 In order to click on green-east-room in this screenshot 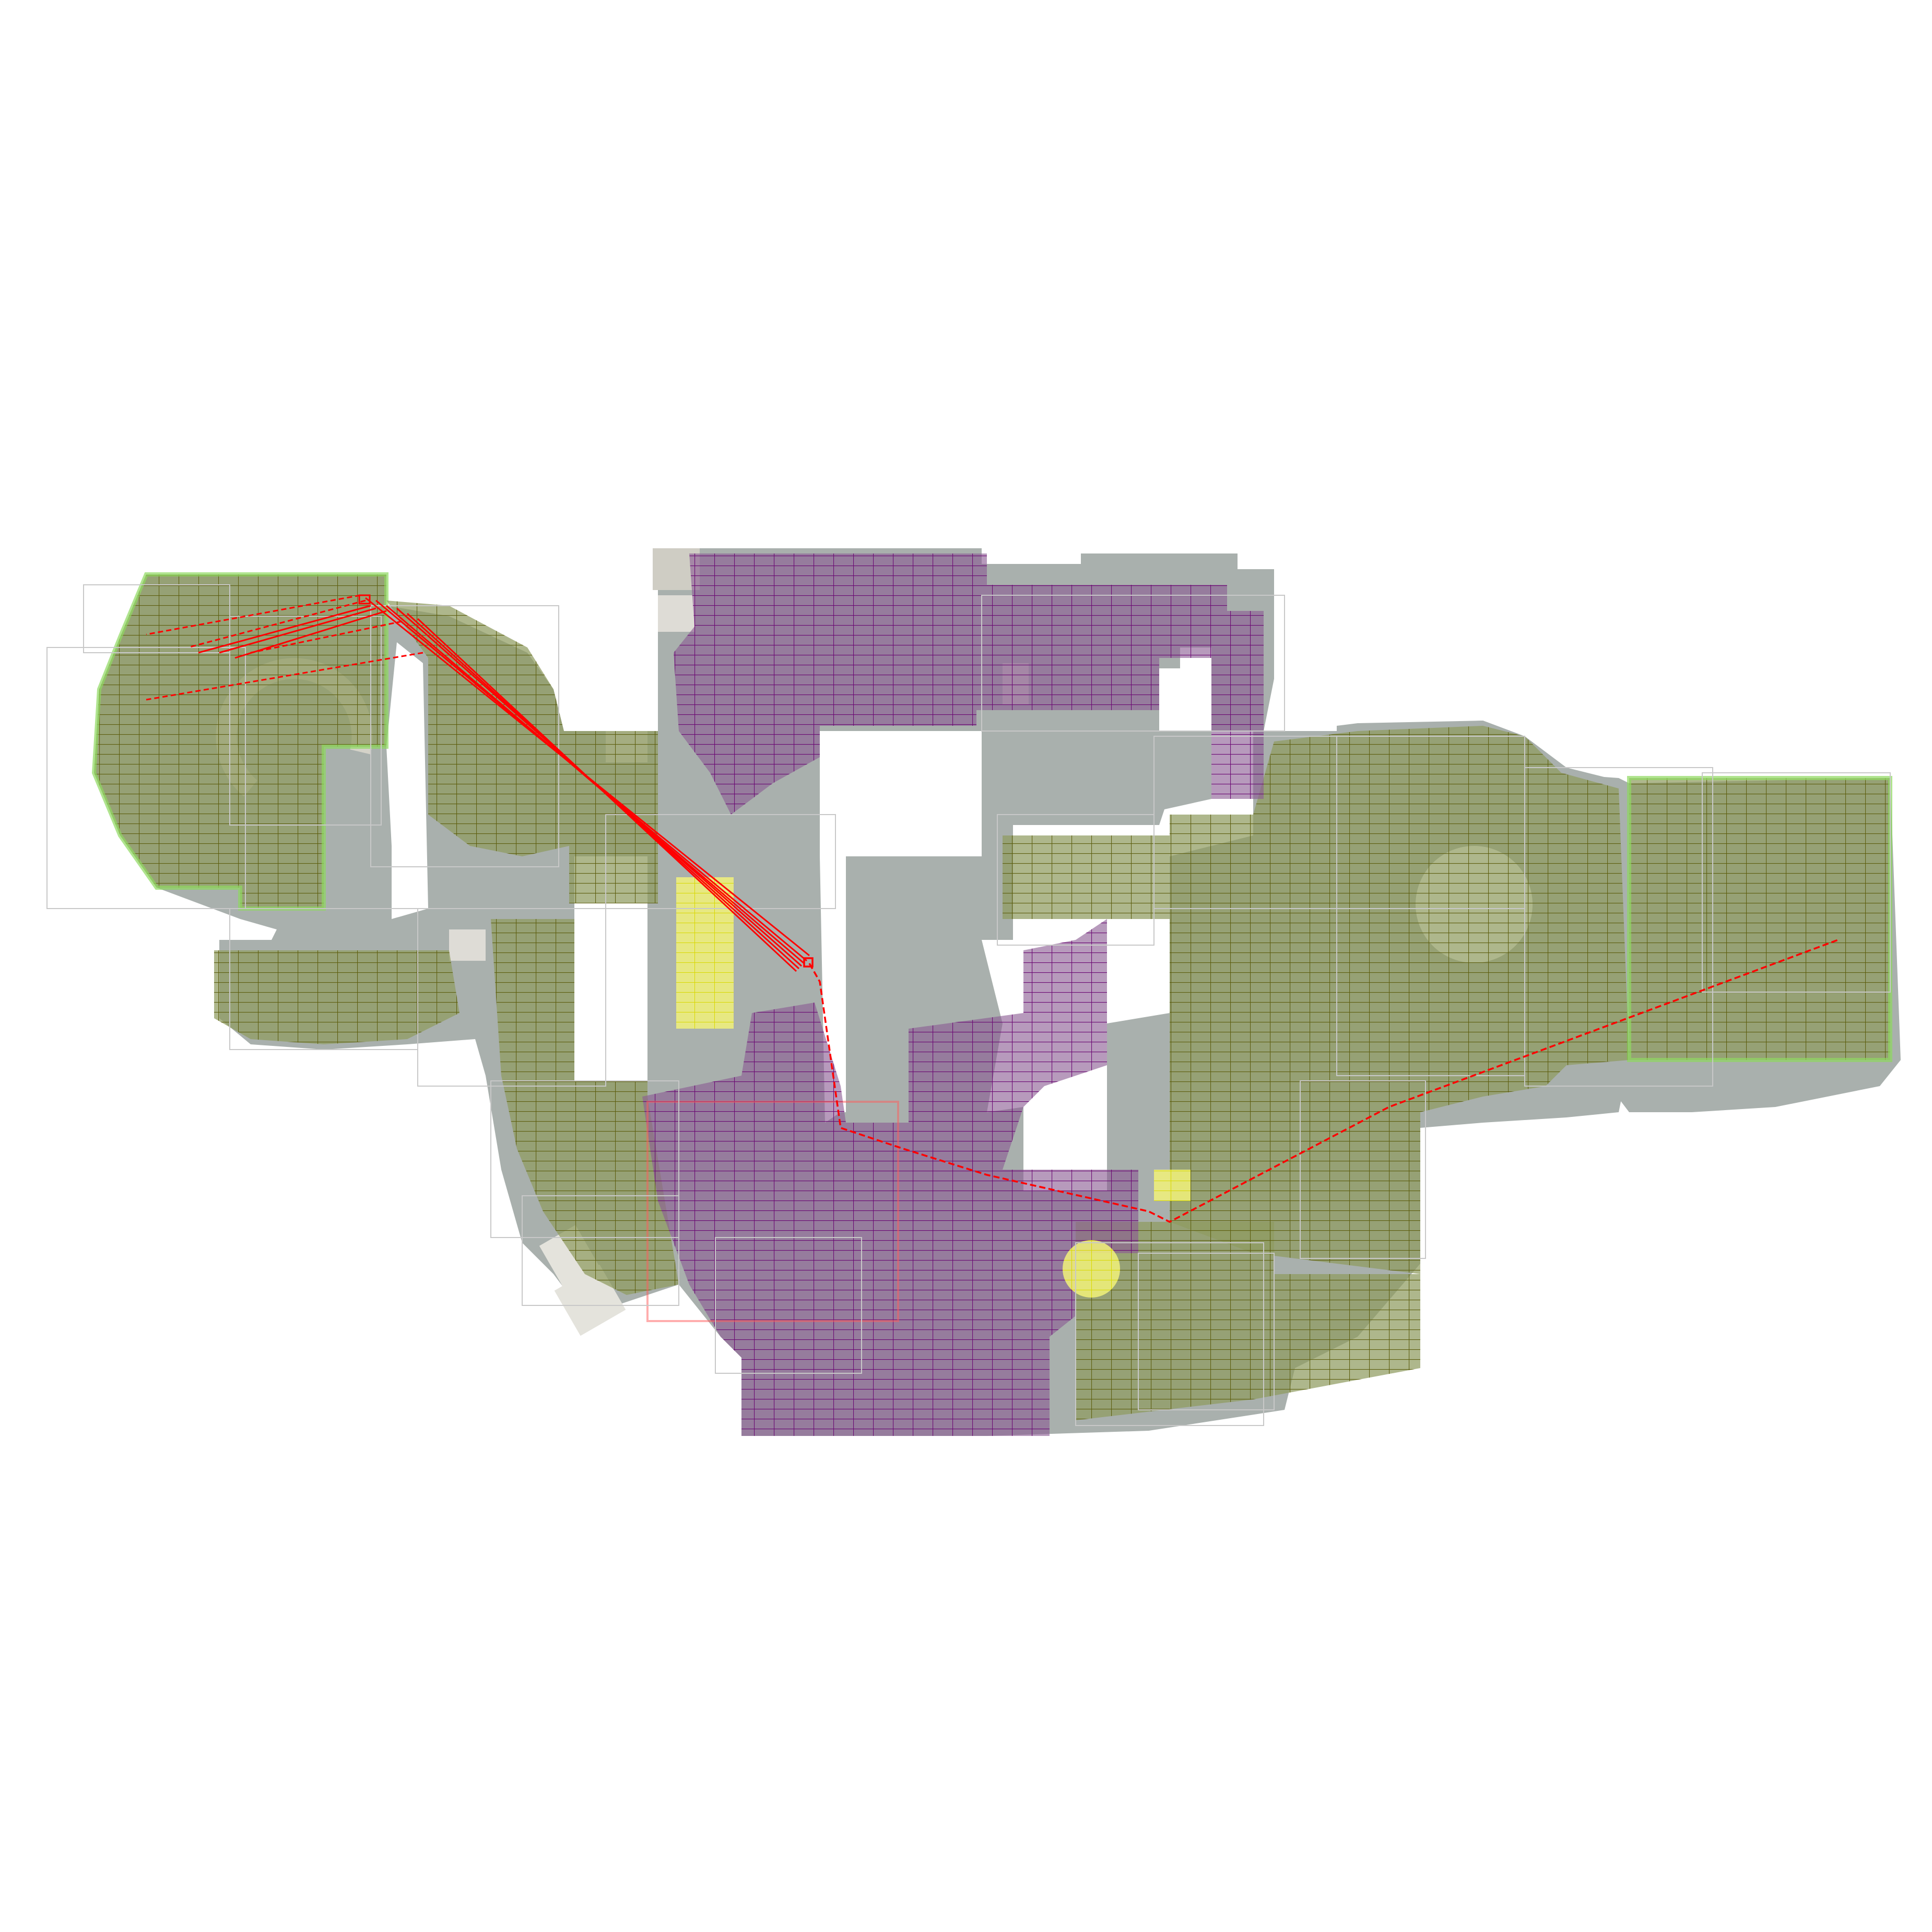, I will do `click(1759, 919)`.